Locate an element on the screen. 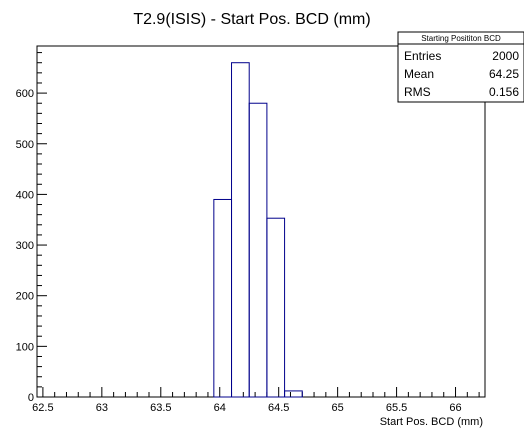 The image size is (524, 430). stats-mean-value: 64.25 is located at coordinates (504, 74).